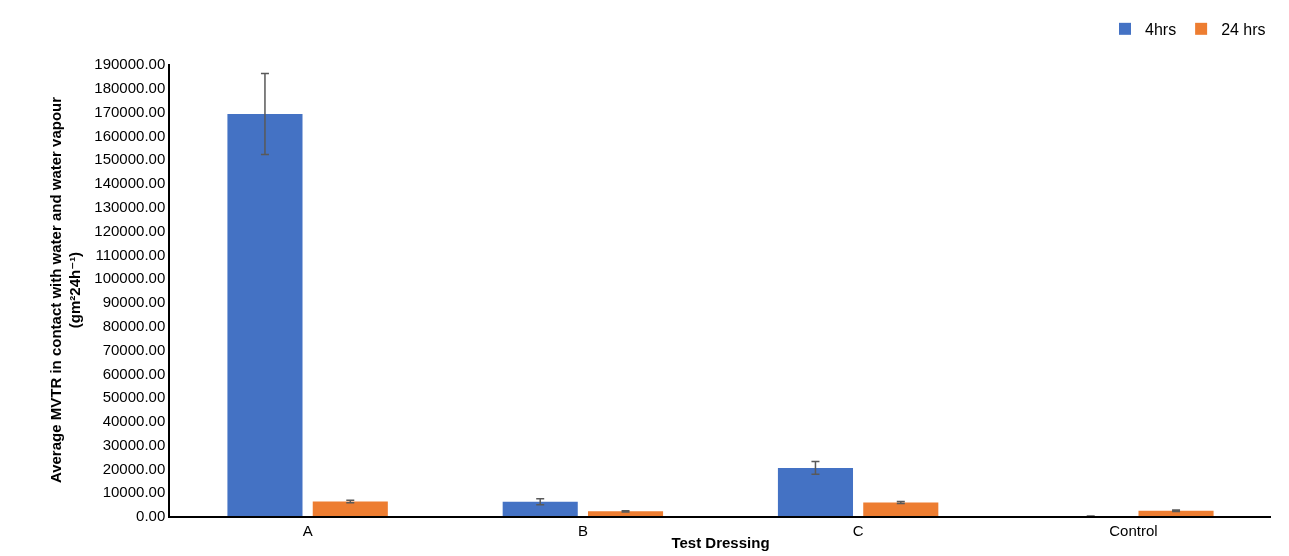  What do you see at coordinates (130, 135) in the screenshot?
I see `y-tick-label: 160000.00` at bounding box center [130, 135].